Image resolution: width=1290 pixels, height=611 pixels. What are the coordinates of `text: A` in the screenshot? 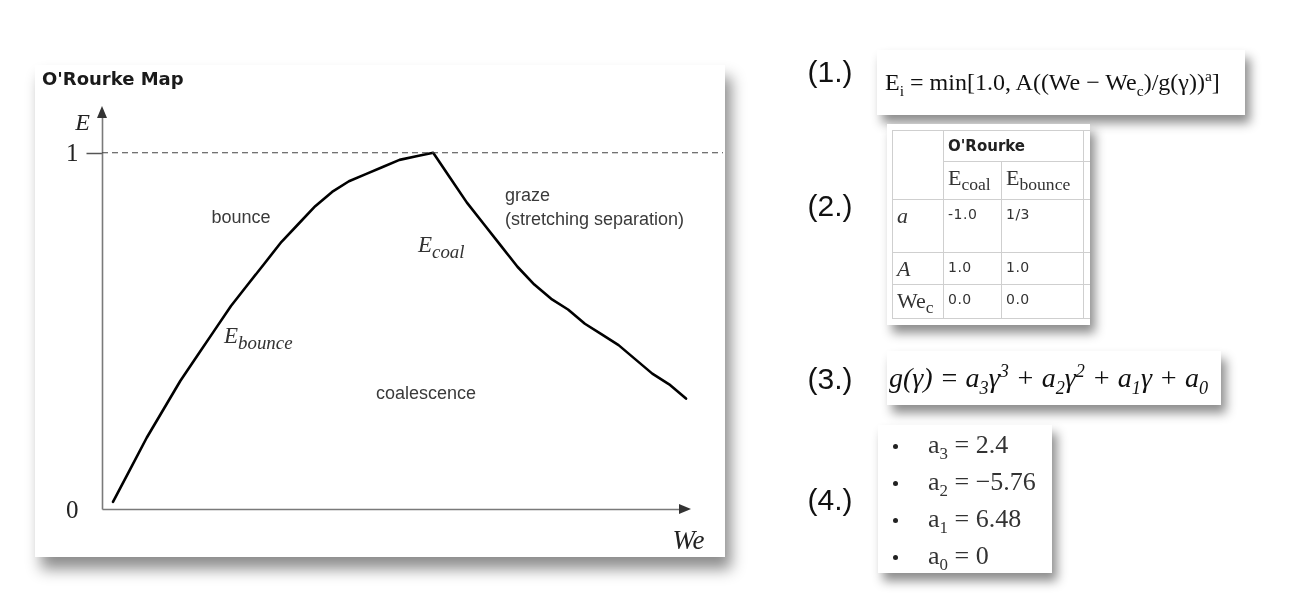 It's located at (918, 269).